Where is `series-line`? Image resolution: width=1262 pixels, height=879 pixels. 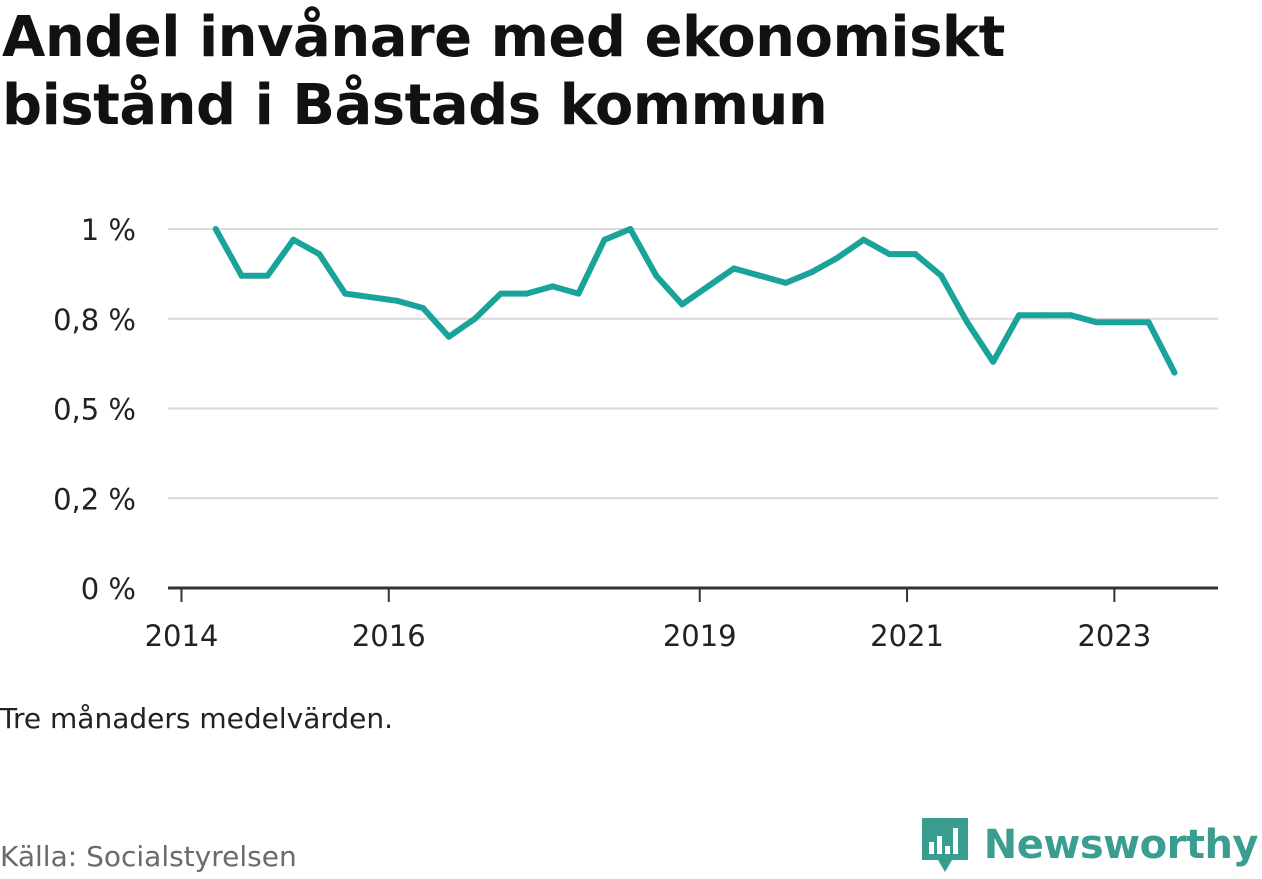 series-line is located at coordinates (695, 300).